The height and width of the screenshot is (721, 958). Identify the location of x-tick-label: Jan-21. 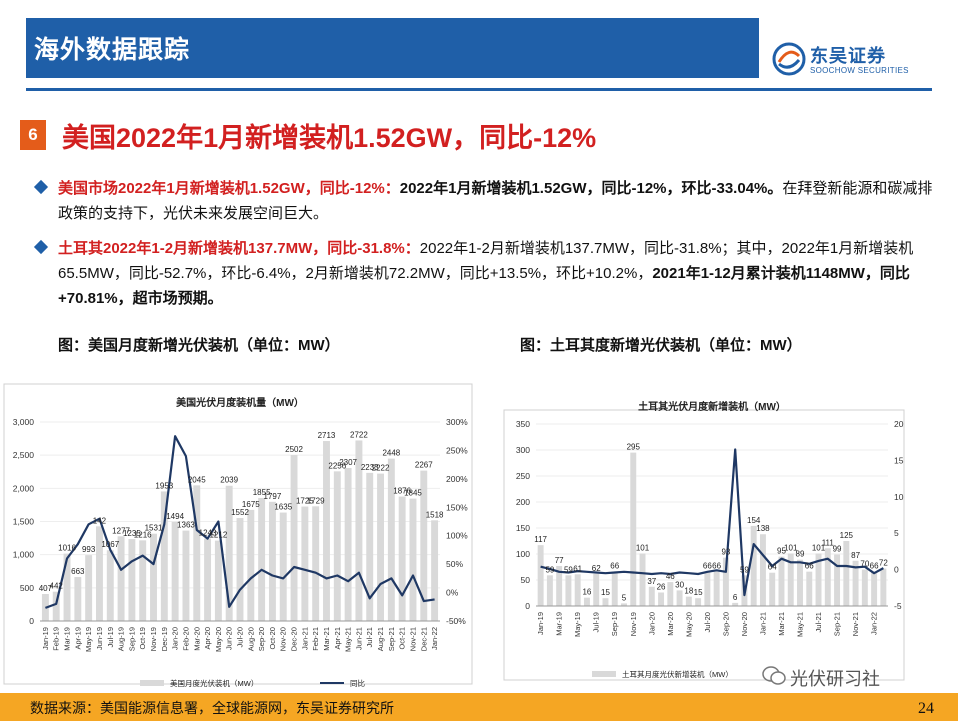
(762, 623).